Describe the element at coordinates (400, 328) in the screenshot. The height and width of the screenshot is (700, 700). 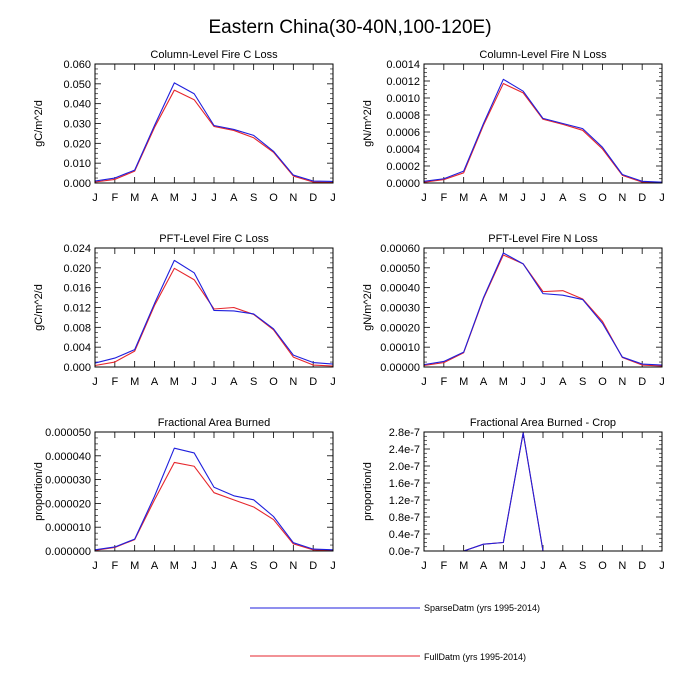
I see `y-tick-label: 0.00020` at that location.